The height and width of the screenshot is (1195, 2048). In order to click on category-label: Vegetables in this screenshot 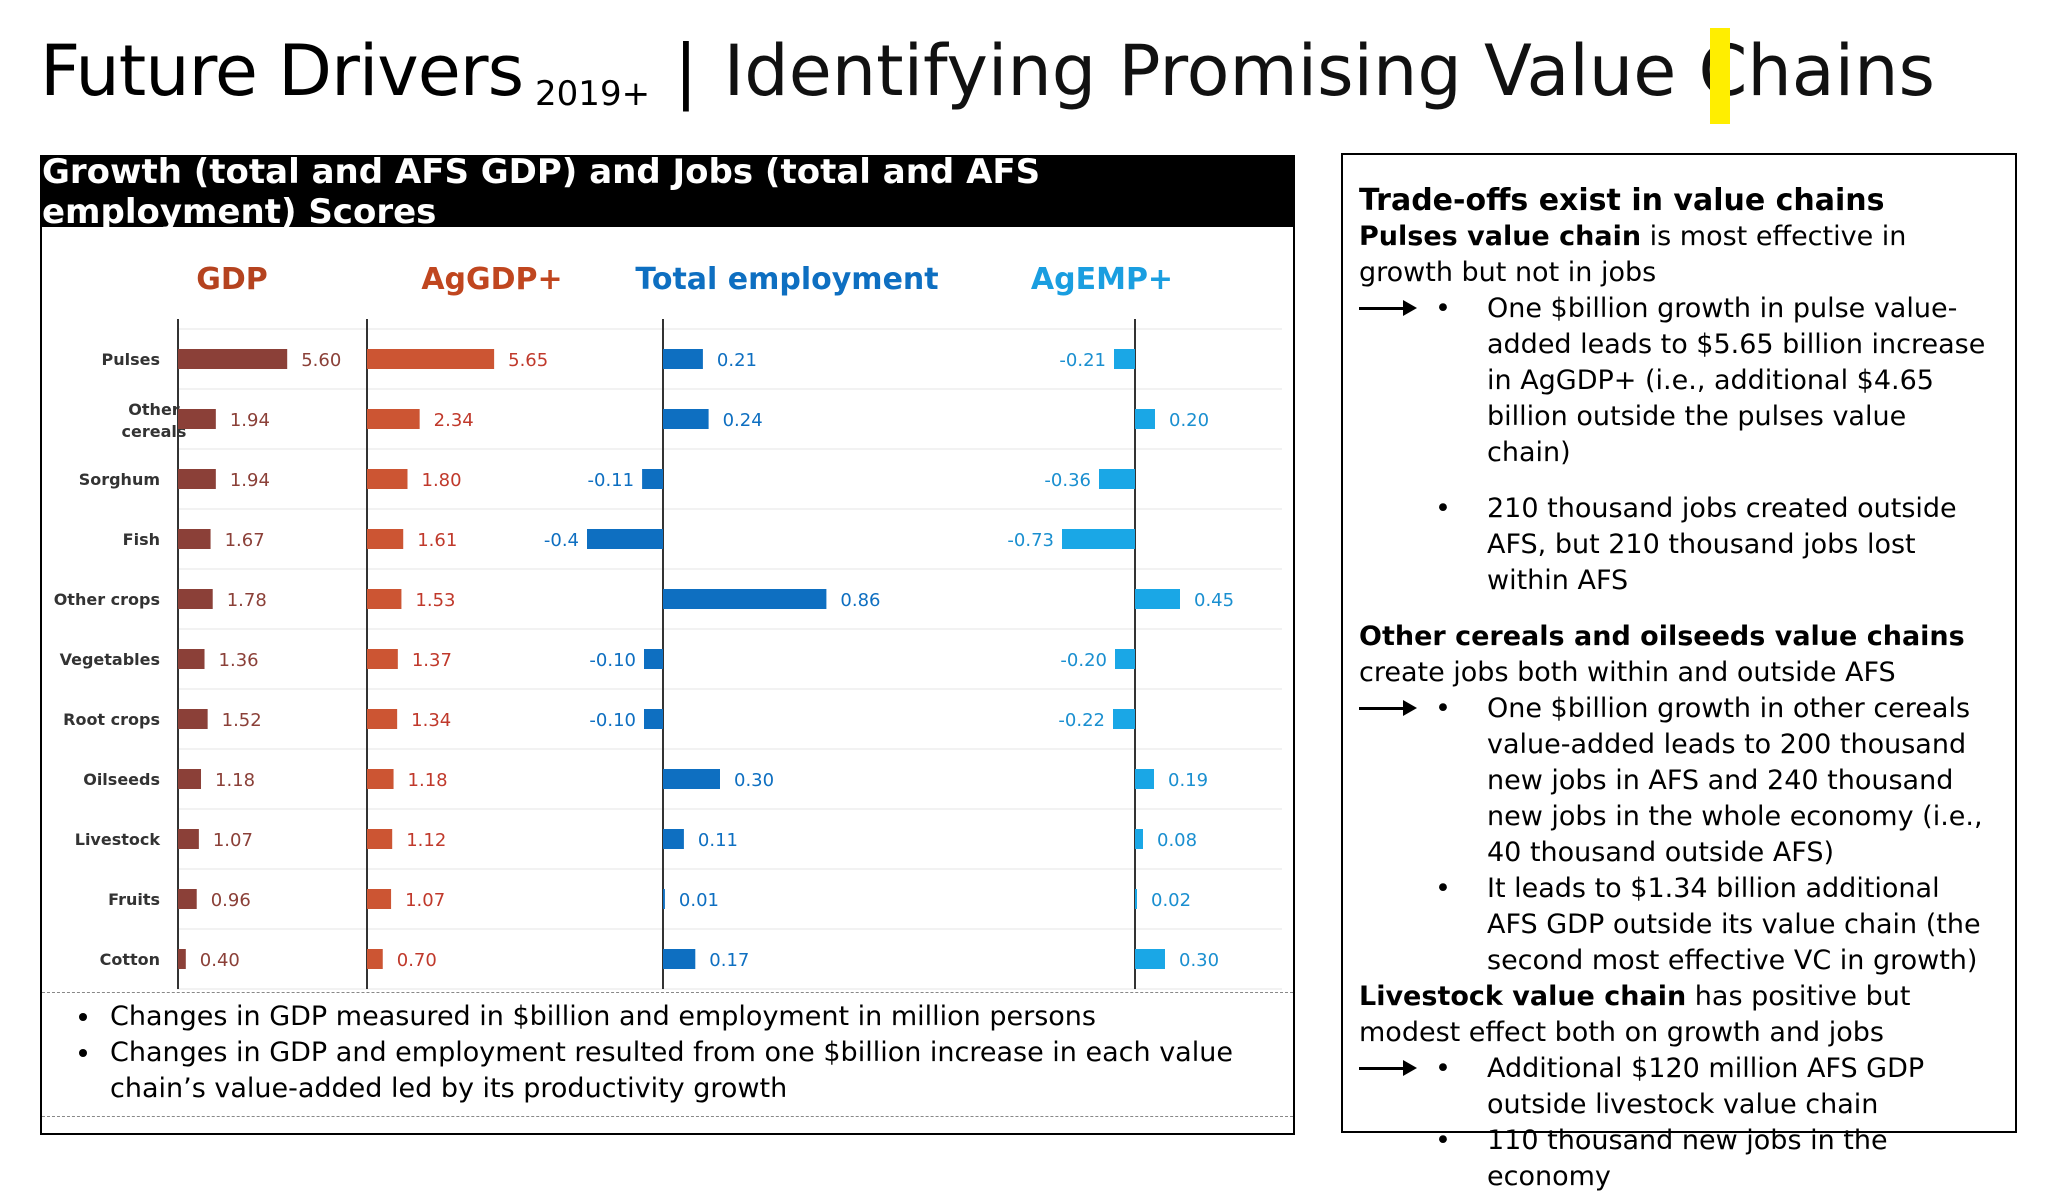, I will do `click(110, 659)`.